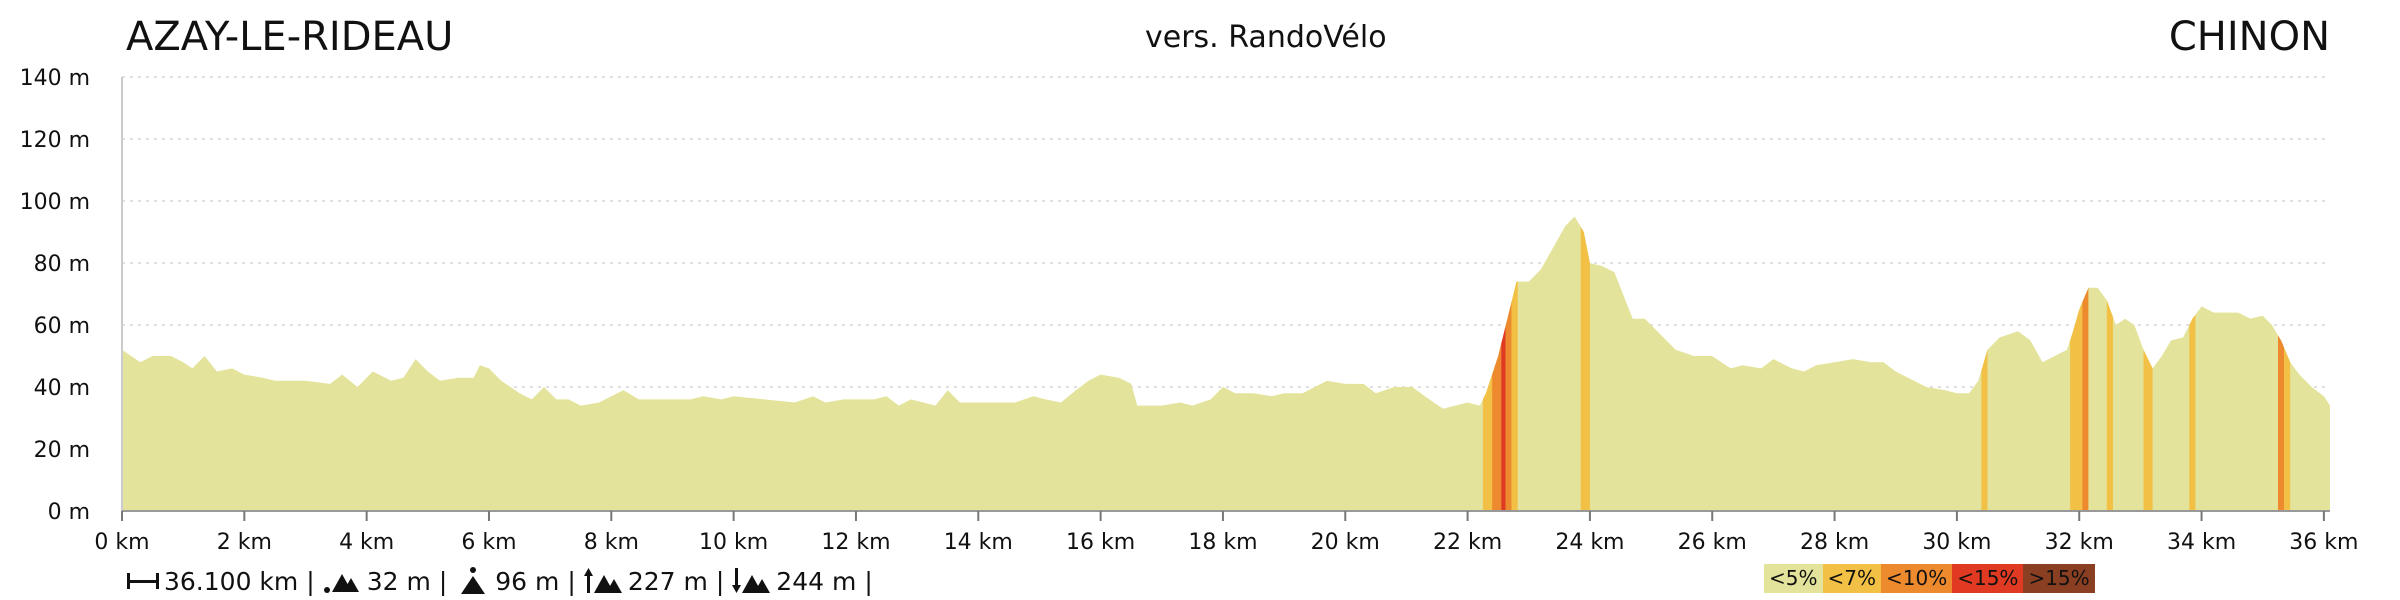  What do you see at coordinates (733, 542) in the screenshot?
I see `x-tick-label: 10 km` at bounding box center [733, 542].